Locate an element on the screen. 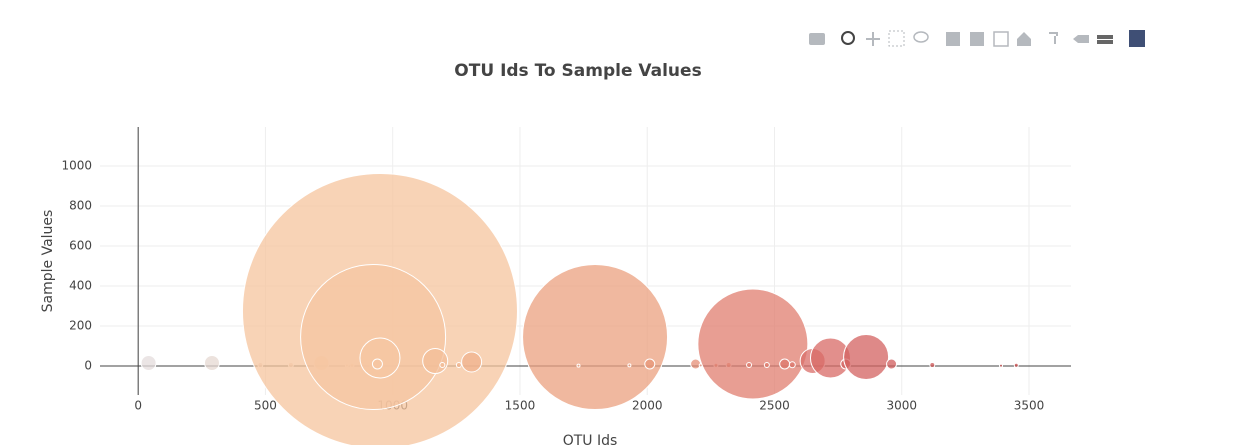 Image resolution: width=1244 pixels, height=445 pixels. zoom-out-button is located at coordinates (977, 39).